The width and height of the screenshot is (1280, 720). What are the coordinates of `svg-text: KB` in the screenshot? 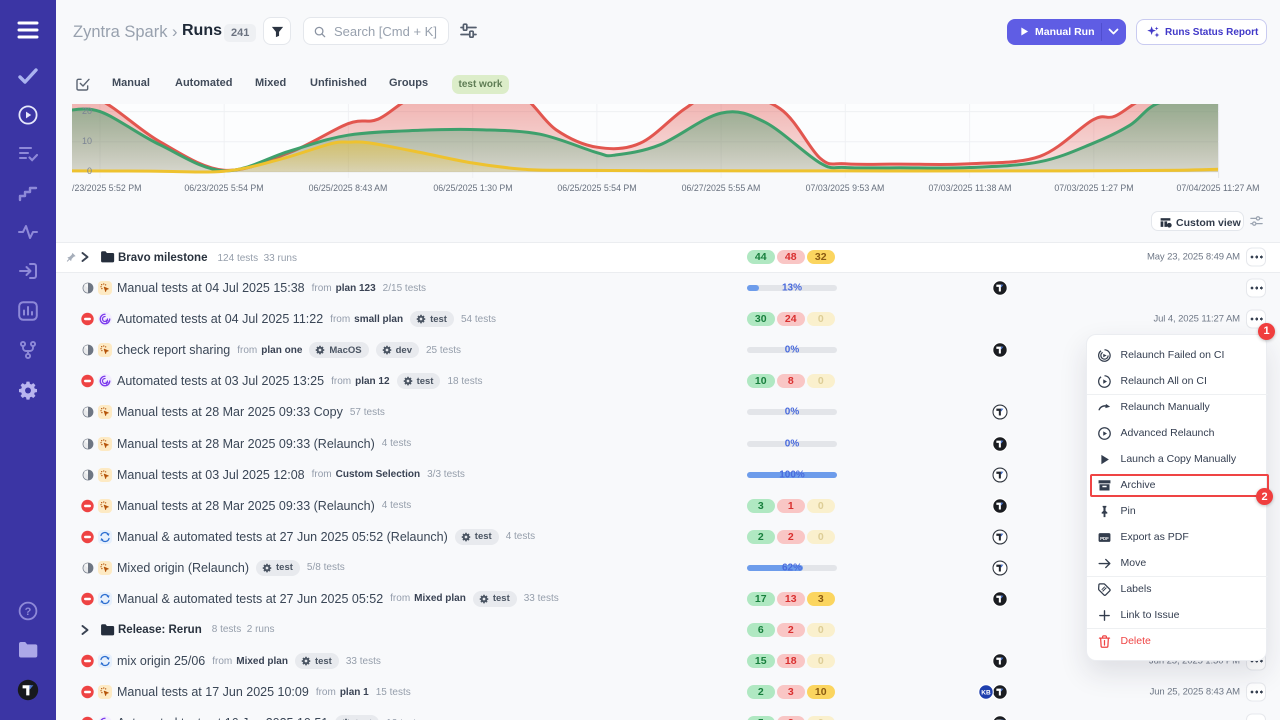 It's located at (986, 693).